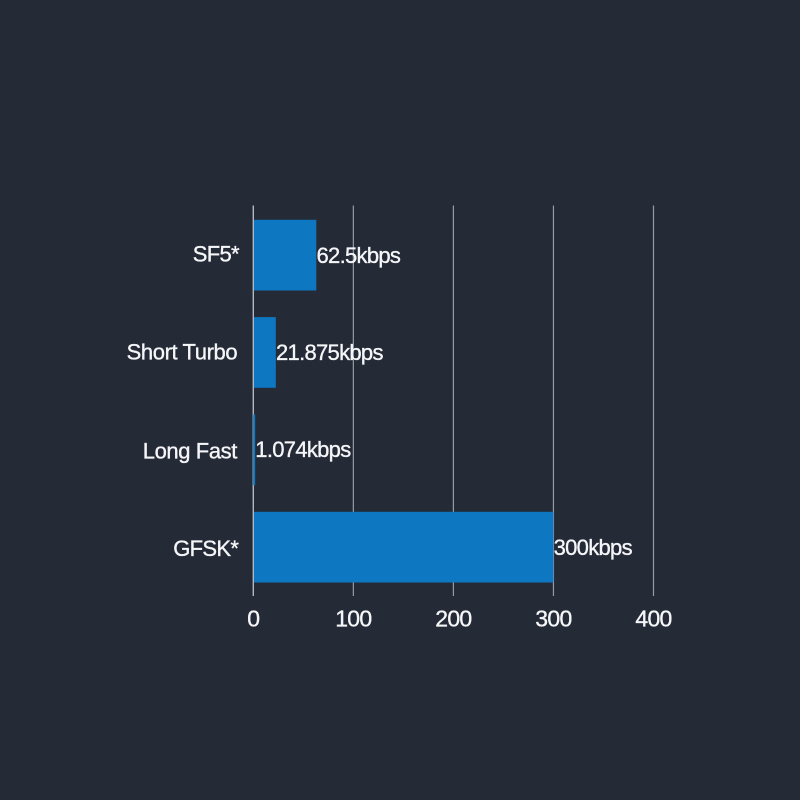 The height and width of the screenshot is (800, 800). Describe the element at coordinates (303, 449) in the screenshot. I see `svg-text: 1.074kbps` at that location.